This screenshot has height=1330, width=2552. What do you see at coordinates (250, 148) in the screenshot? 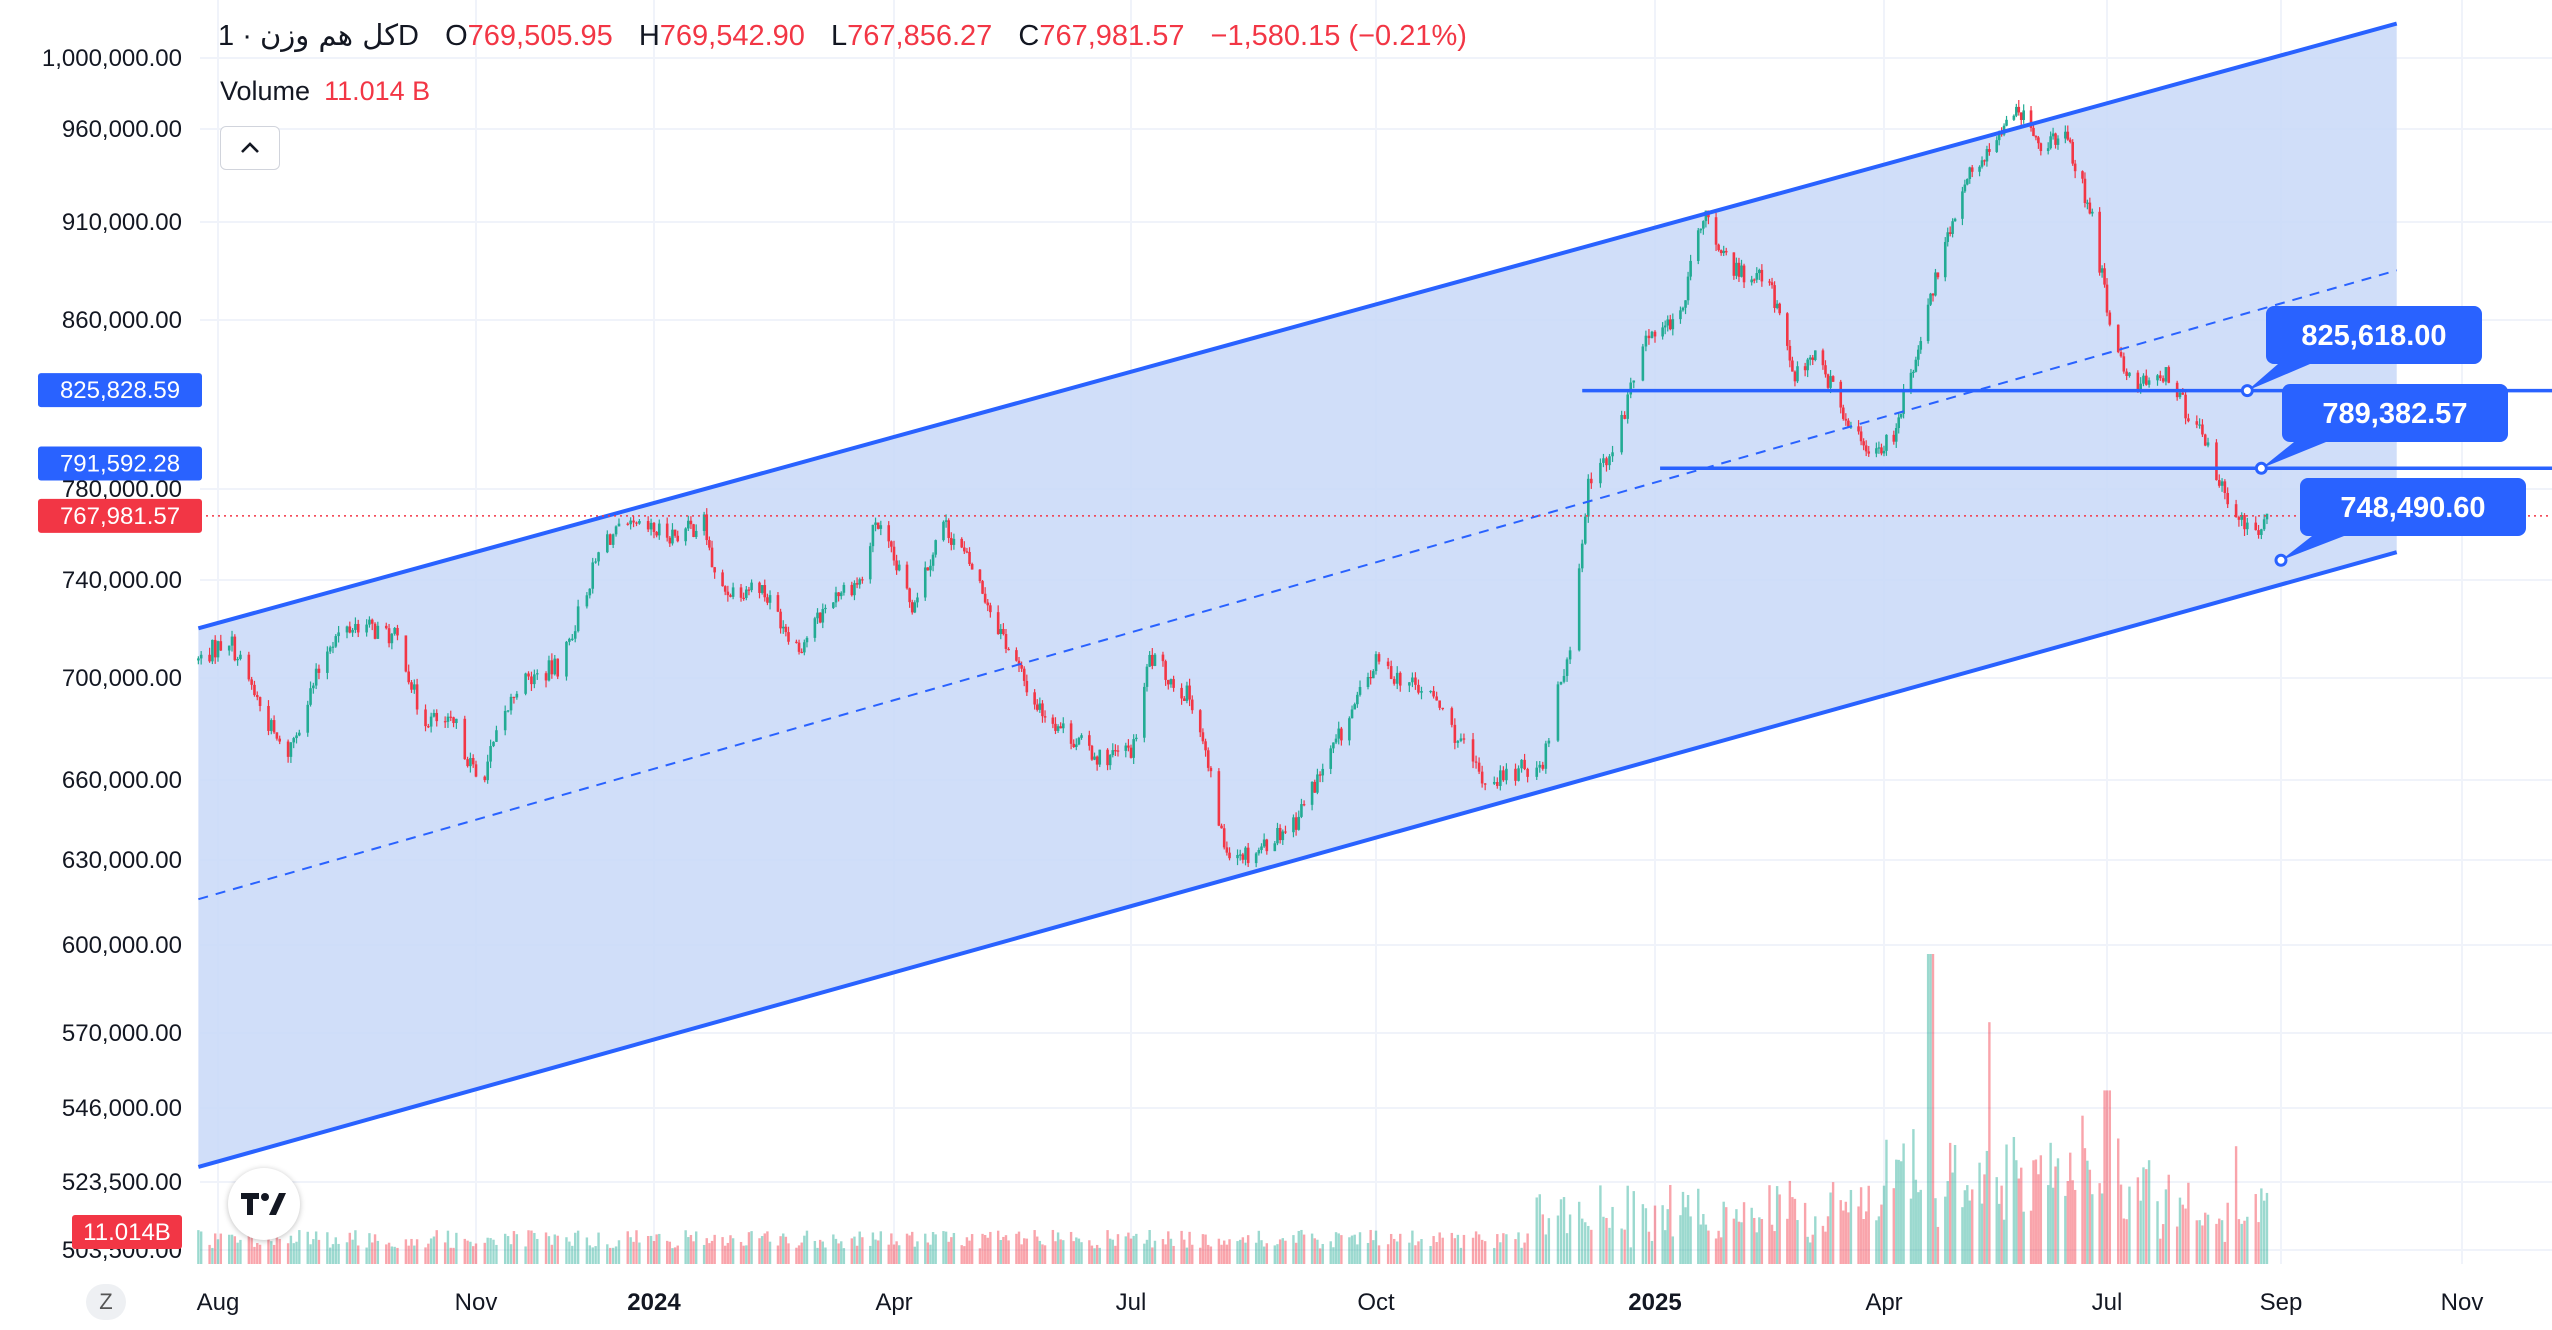
I see `collapse-legend-button` at bounding box center [250, 148].